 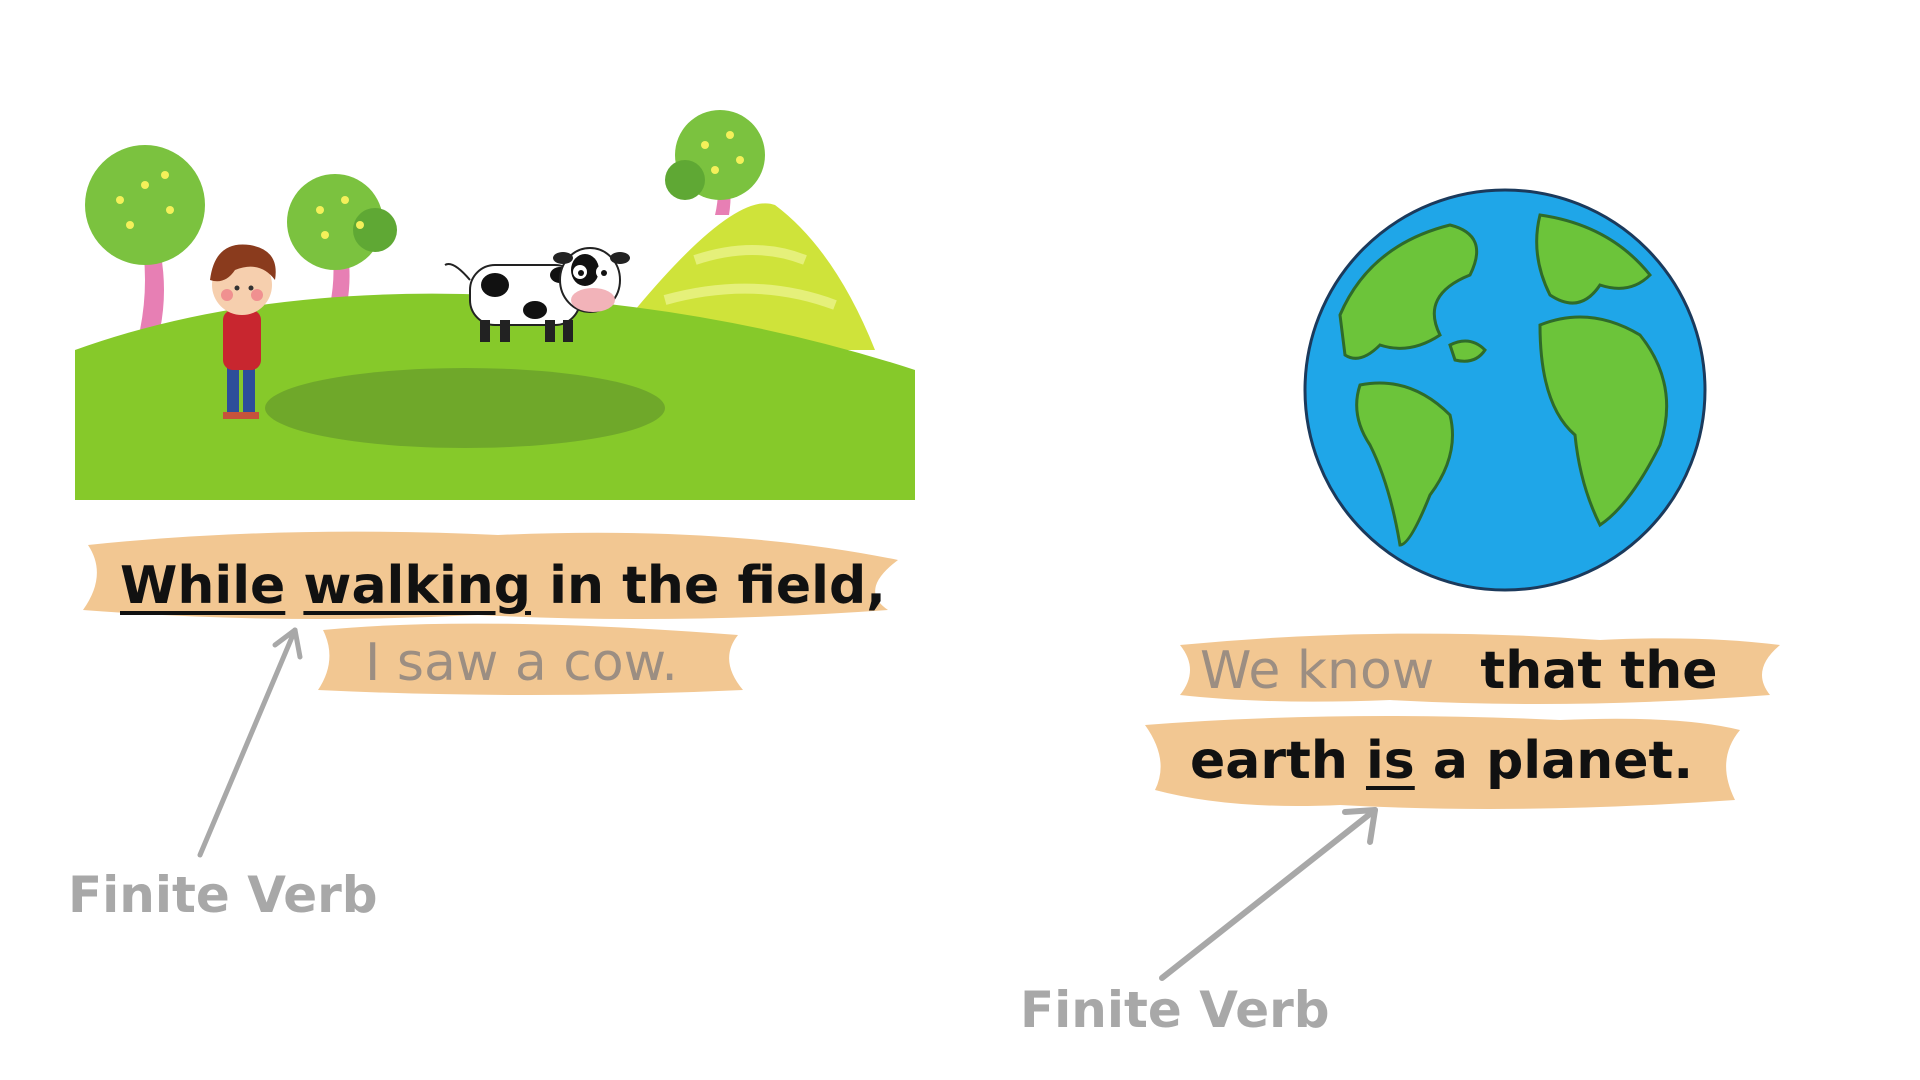 I want to click on word-is: is, so click(x=1390, y=761).